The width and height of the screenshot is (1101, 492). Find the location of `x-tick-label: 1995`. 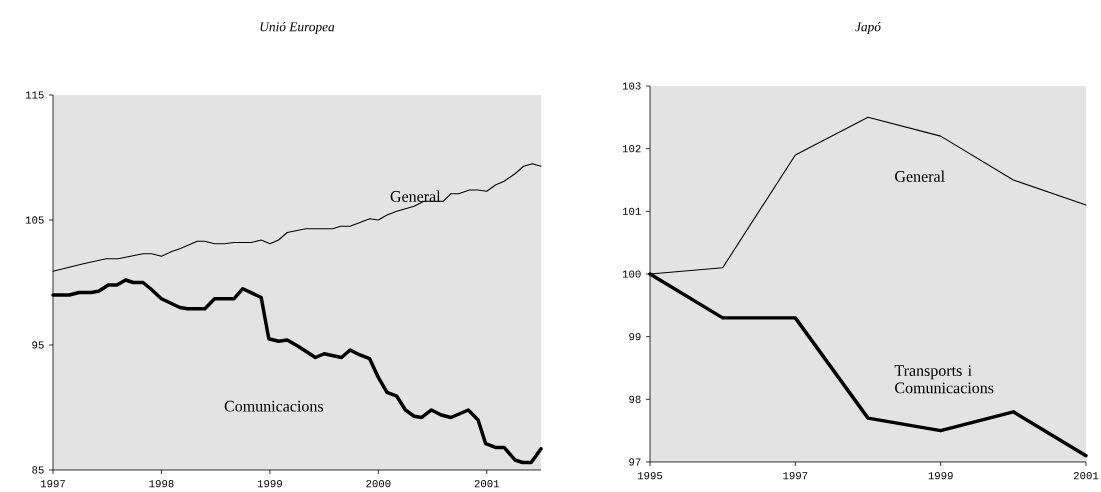

x-tick-label: 1995 is located at coordinates (650, 476).